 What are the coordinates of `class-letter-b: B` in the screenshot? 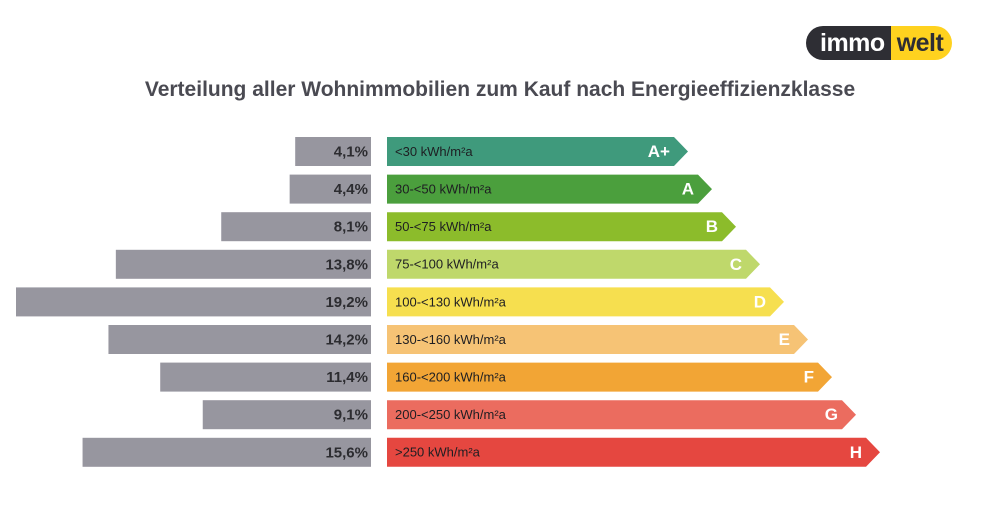 It's located at (712, 226).